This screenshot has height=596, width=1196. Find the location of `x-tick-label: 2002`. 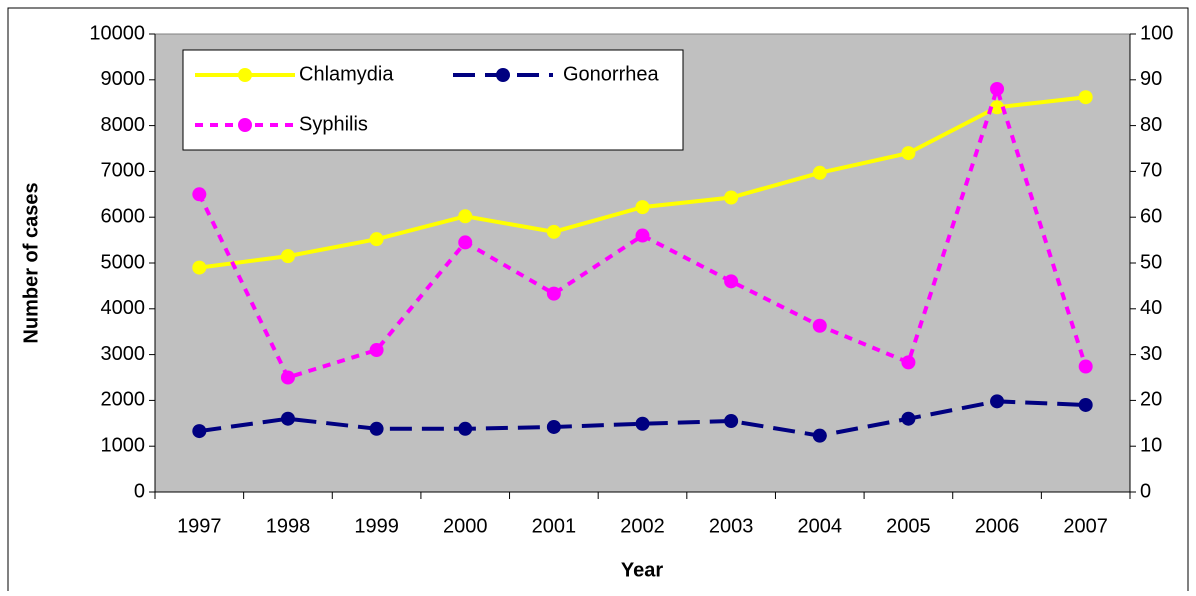

x-tick-label: 2002 is located at coordinates (642, 526).